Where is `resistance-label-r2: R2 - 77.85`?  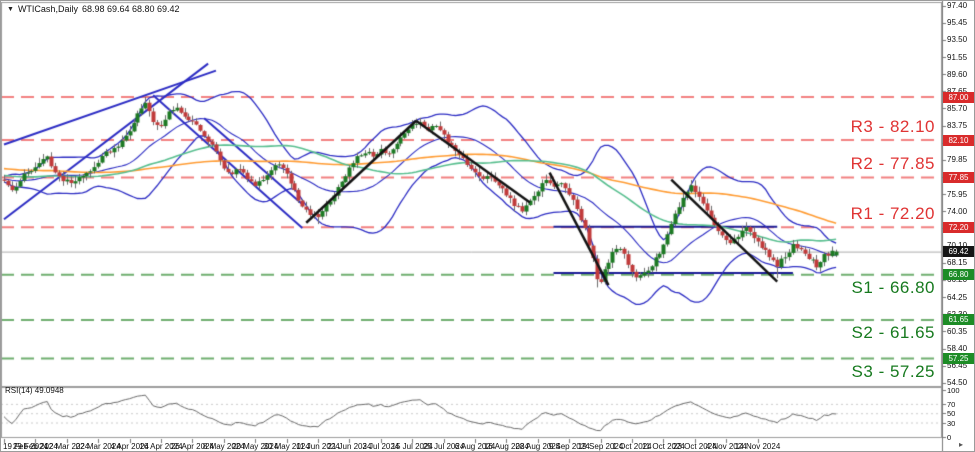
resistance-label-r2: R2 - 77.85 is located at coordinates (892, 164).